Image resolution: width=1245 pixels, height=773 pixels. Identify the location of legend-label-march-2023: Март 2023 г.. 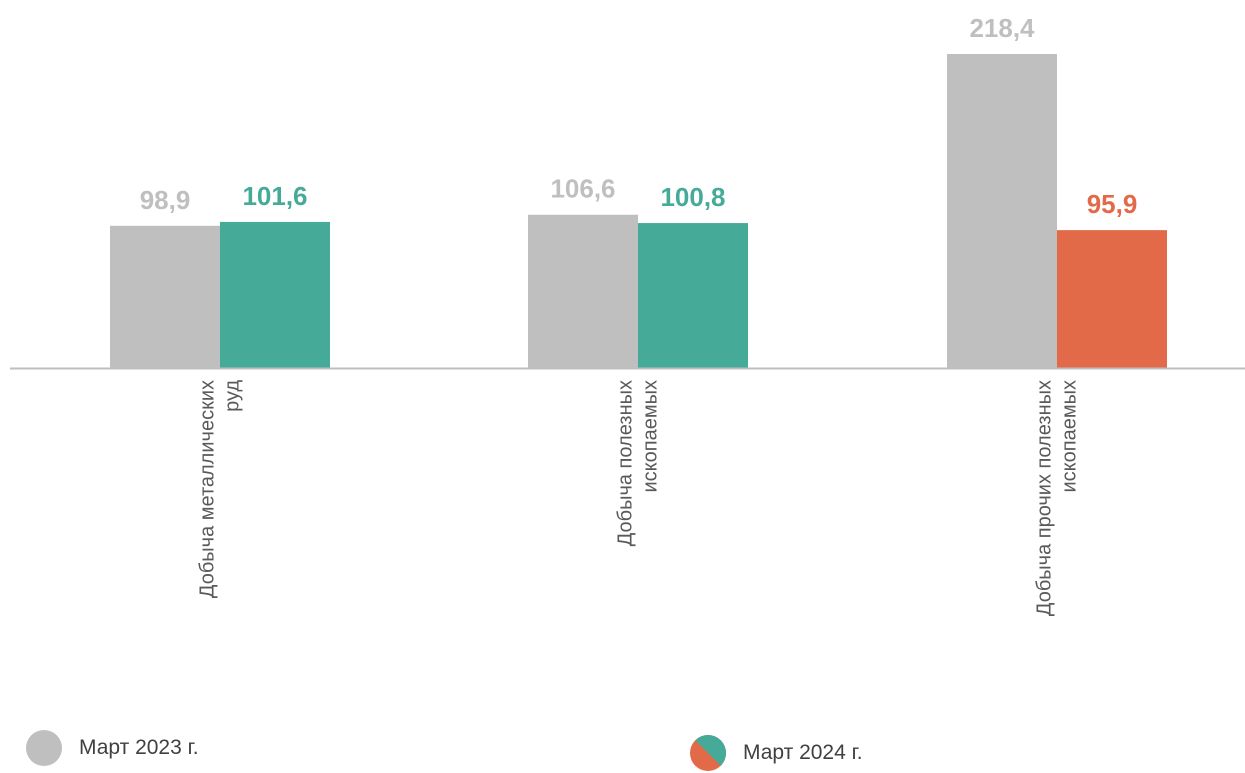
(139, 747).